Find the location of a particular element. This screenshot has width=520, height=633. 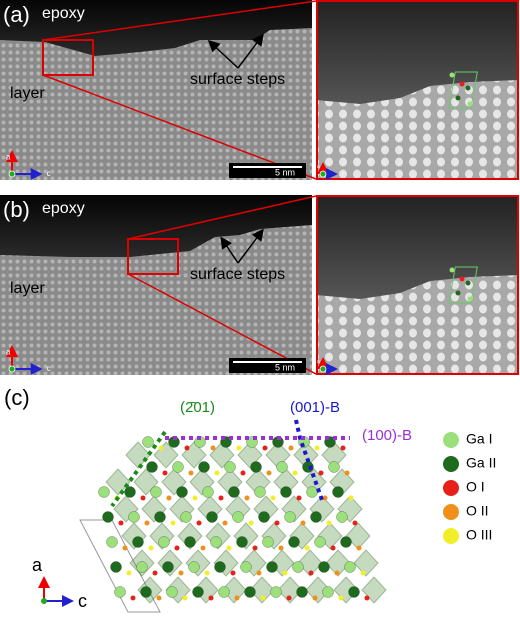

inset-epoxy is located at coordinates (417, 52).